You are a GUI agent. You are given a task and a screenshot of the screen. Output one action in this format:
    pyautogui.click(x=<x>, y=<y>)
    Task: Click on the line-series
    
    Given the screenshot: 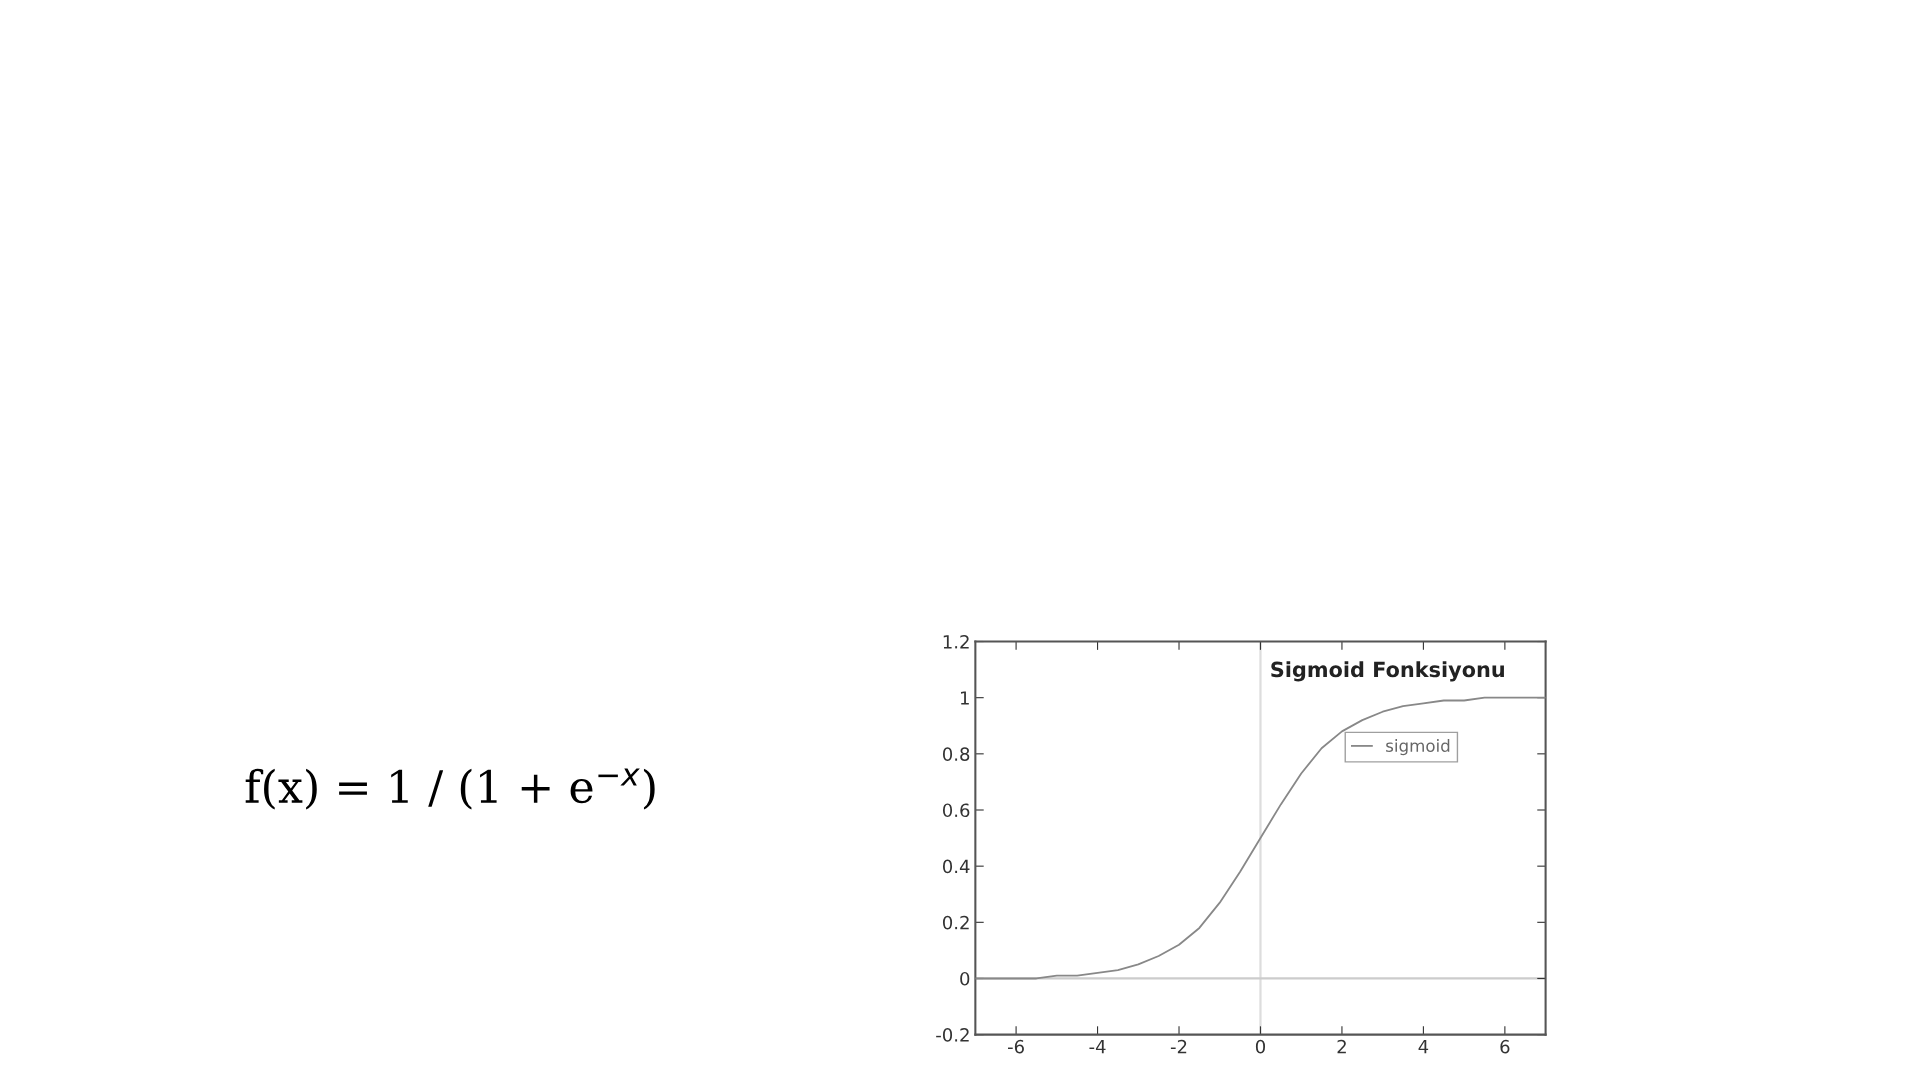 What is the action you would take?
    pyautogui.click(x=1260, y=838)
    